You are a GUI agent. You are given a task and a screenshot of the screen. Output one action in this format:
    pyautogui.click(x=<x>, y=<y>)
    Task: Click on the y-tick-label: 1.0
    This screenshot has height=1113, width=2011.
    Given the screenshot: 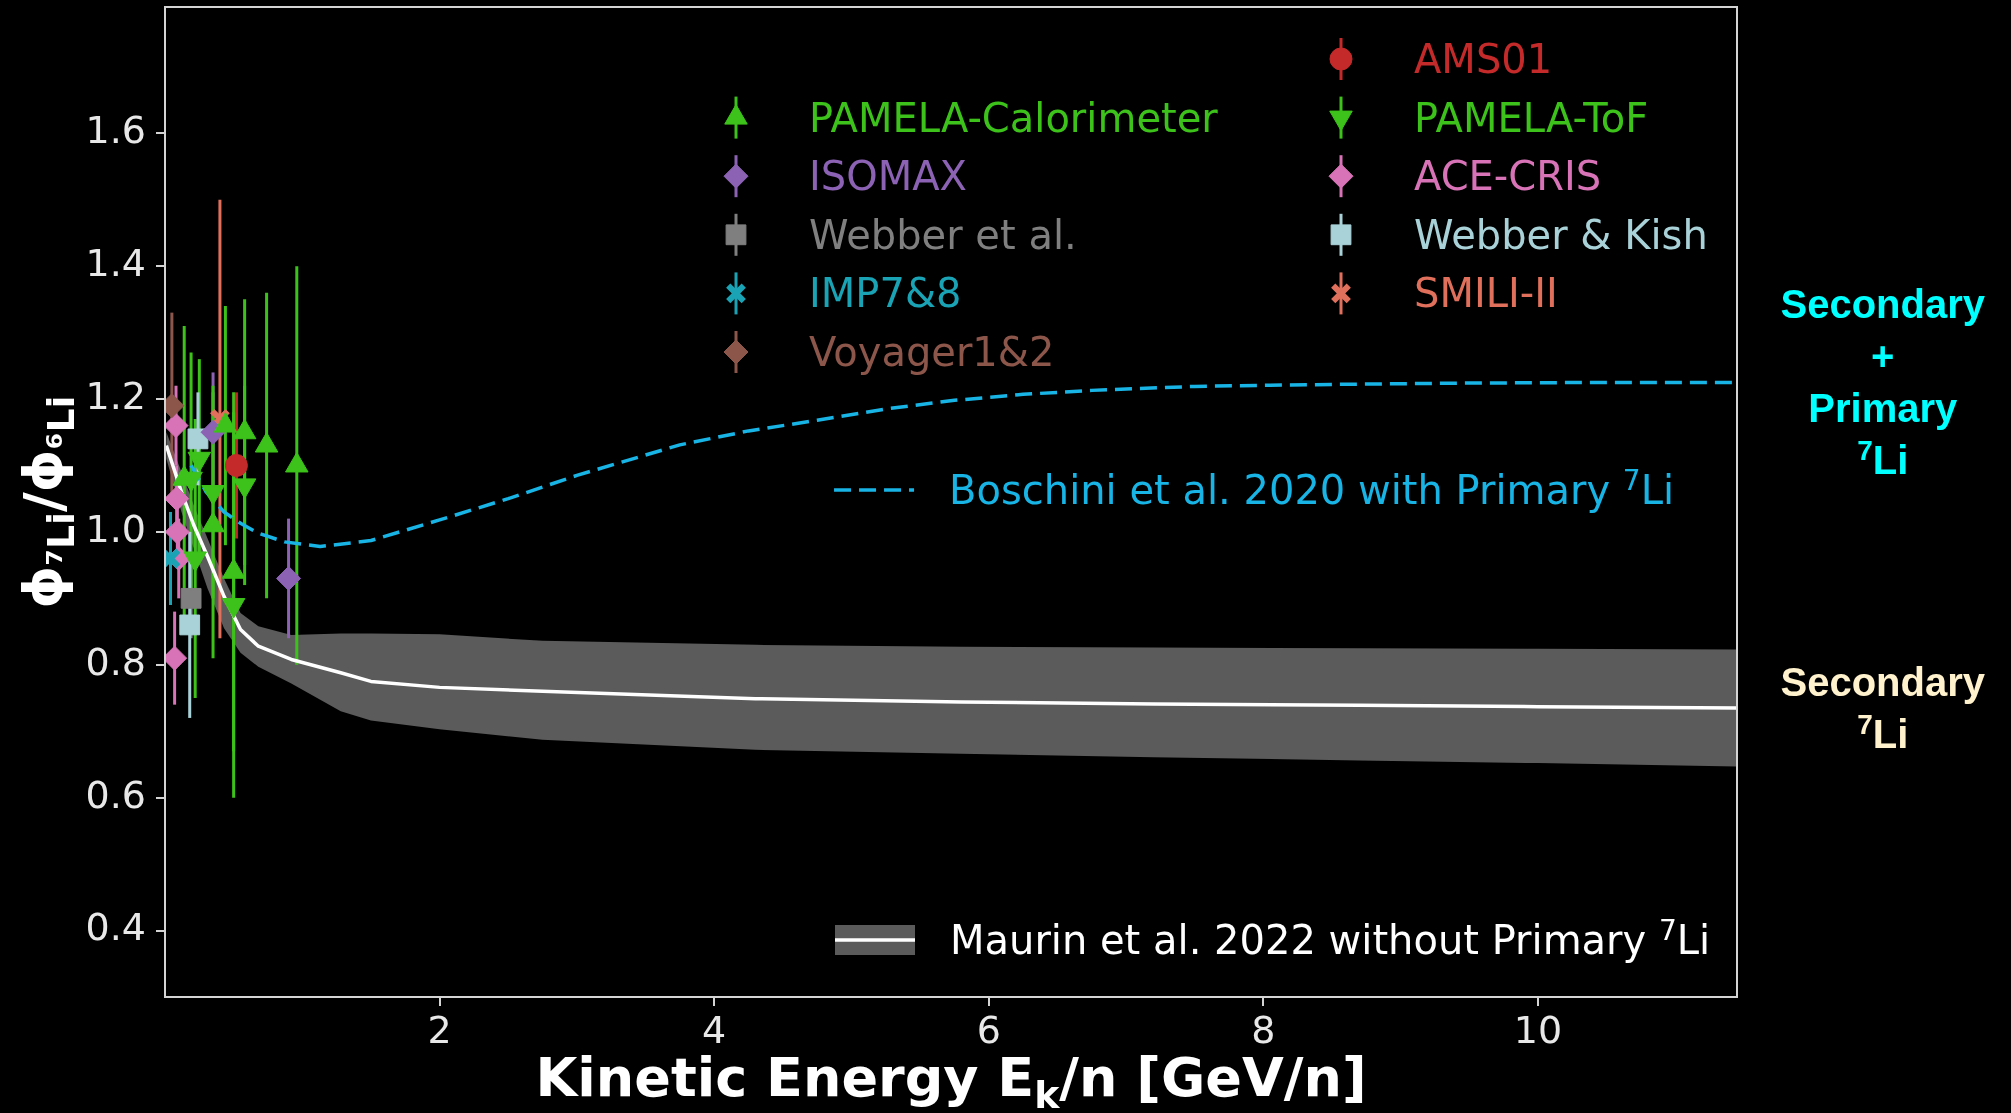 What is the action you would take?
    pyautogui.click(x=115, y=528)
    